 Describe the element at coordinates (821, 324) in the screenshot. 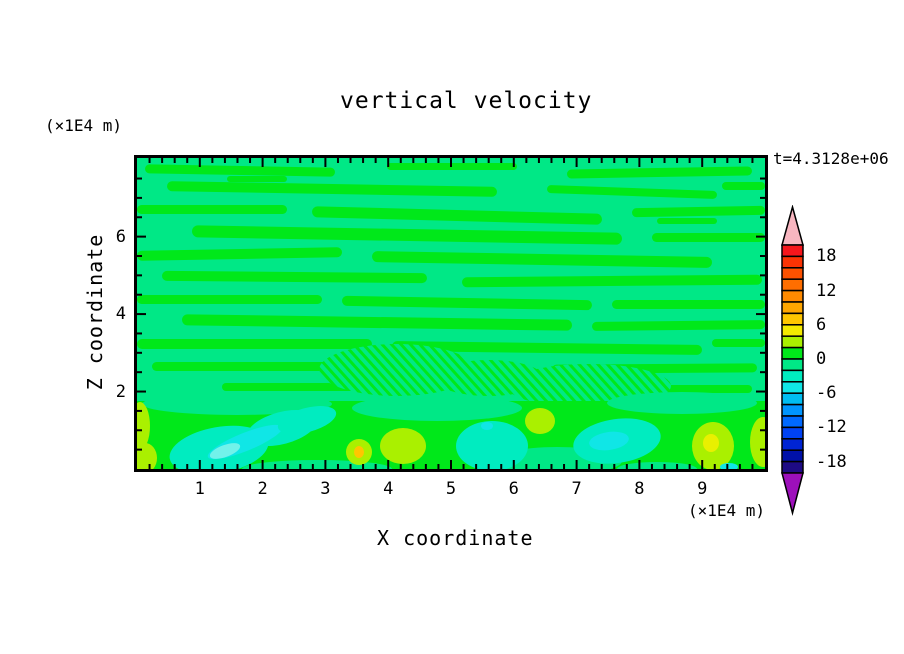

I see `colorbar-tick-label: 6` at that location.